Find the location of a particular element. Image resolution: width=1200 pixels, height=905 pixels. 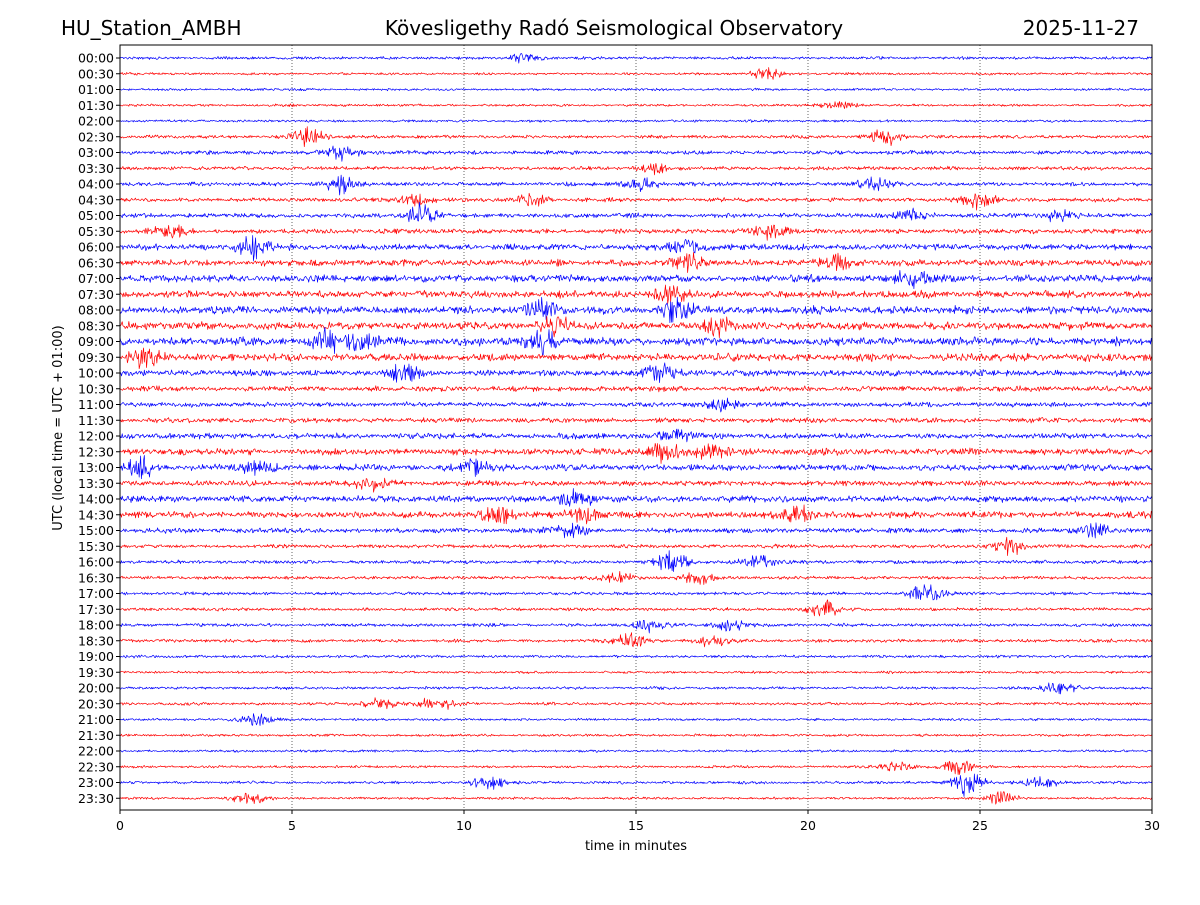

row-time-label: 23:00 is located at coordinates (96, 782).